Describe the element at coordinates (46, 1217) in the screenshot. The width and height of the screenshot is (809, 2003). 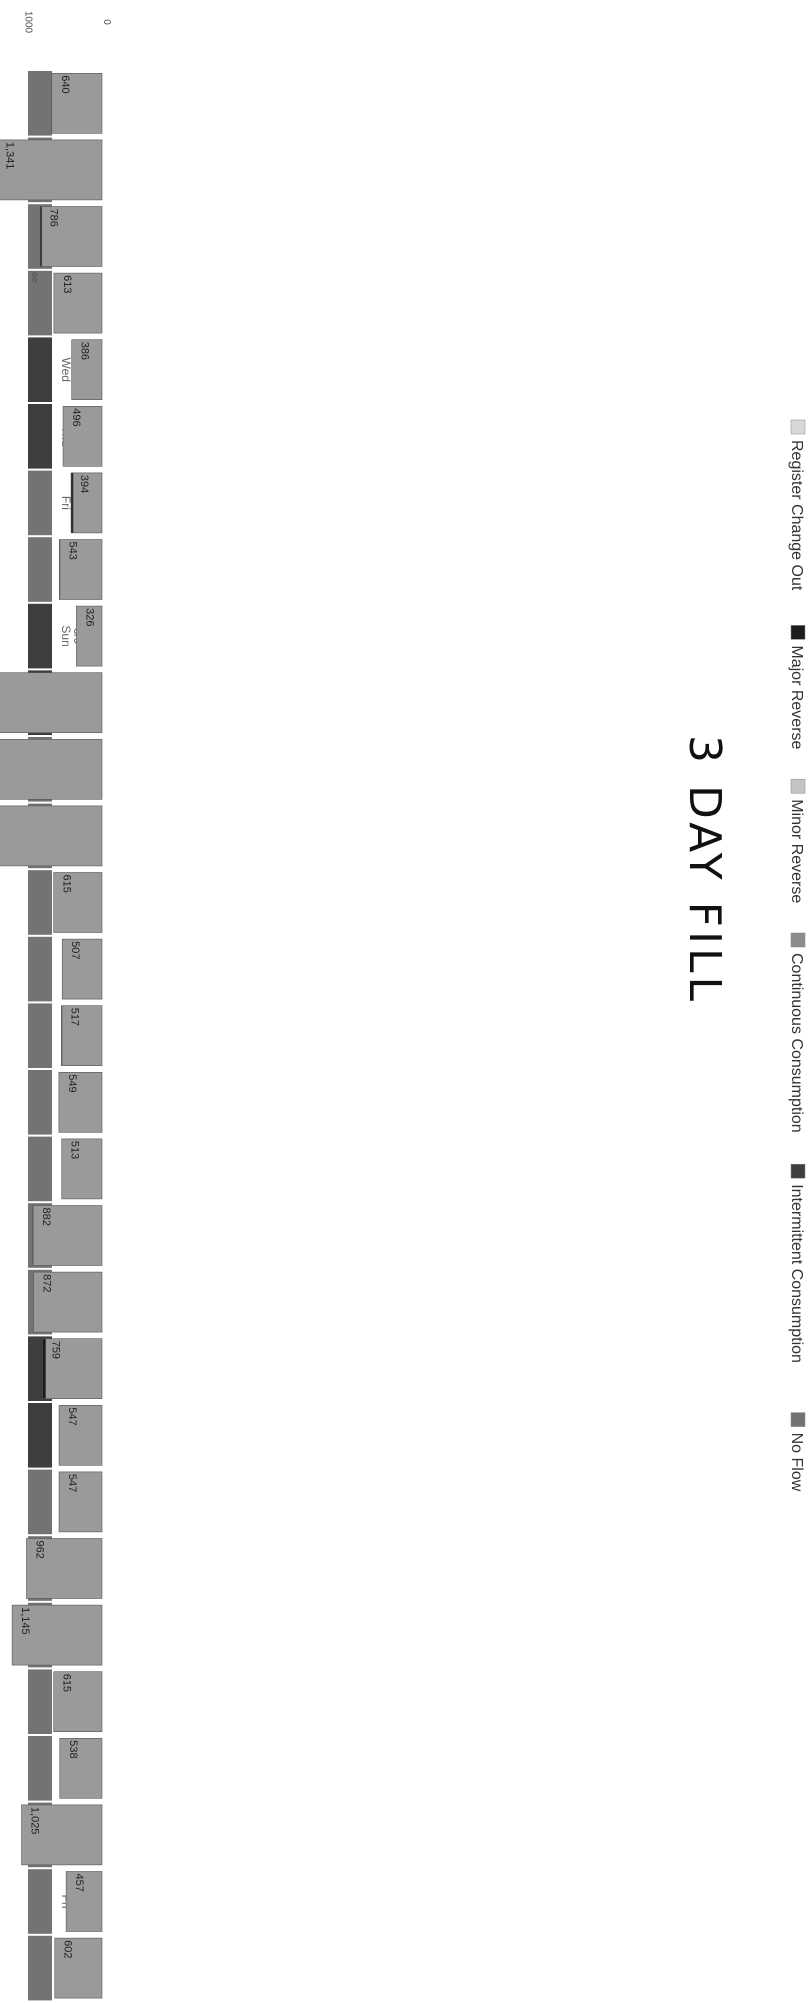
I see `data-label: 882` at that location.